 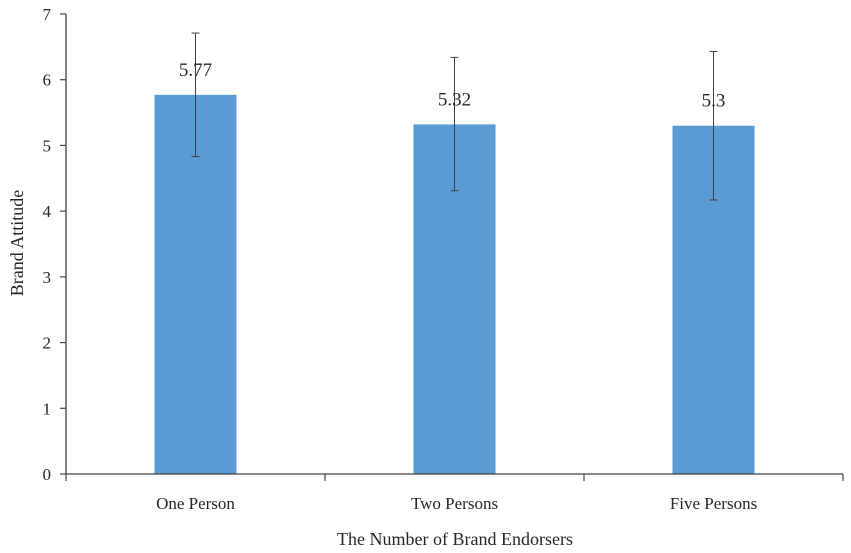 What do you see at coordinates (47, 277) in the screenshot?
I see `y-tick-label: 3` at bounding box center [47, 277].